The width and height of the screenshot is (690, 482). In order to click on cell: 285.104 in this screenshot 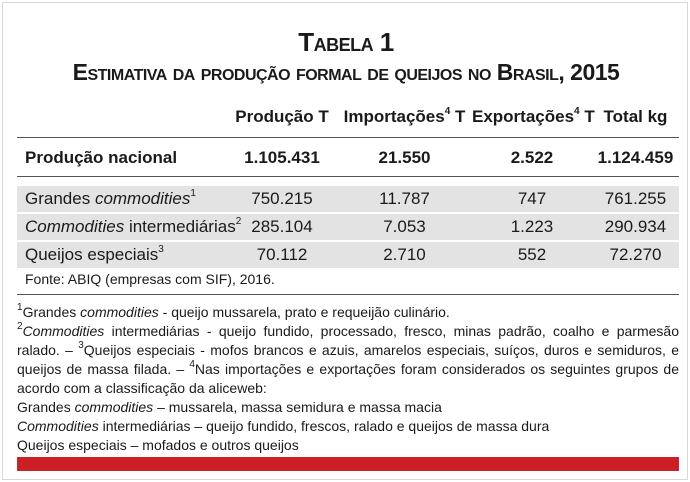, I will do `click(282, 226)`.